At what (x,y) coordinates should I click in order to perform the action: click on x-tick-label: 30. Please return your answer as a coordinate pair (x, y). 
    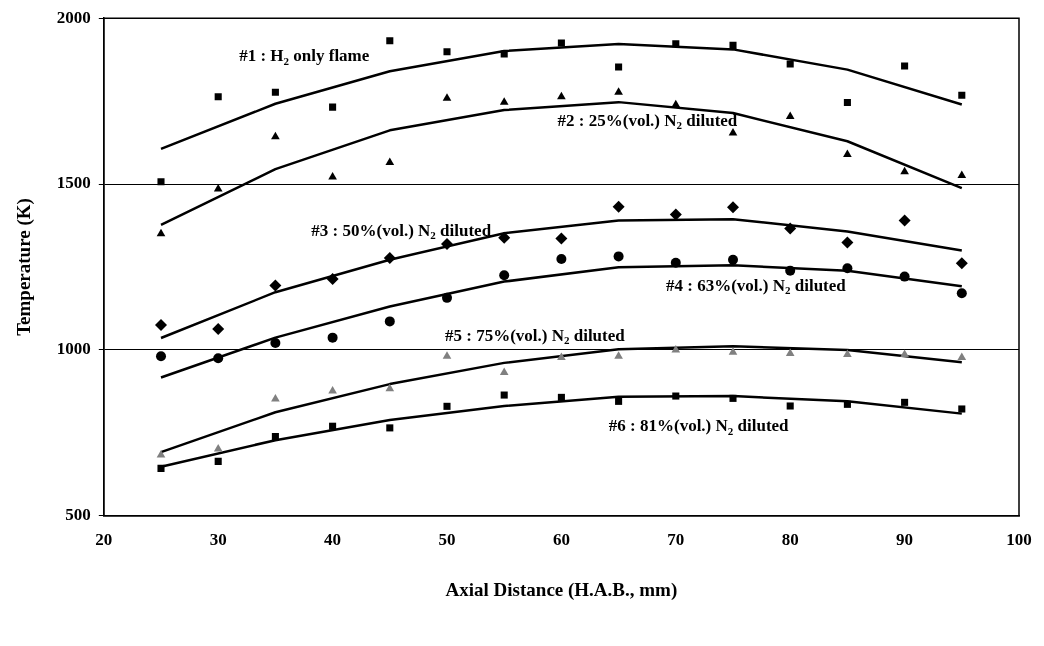
    Looking at the image, I should click on (218, 540).